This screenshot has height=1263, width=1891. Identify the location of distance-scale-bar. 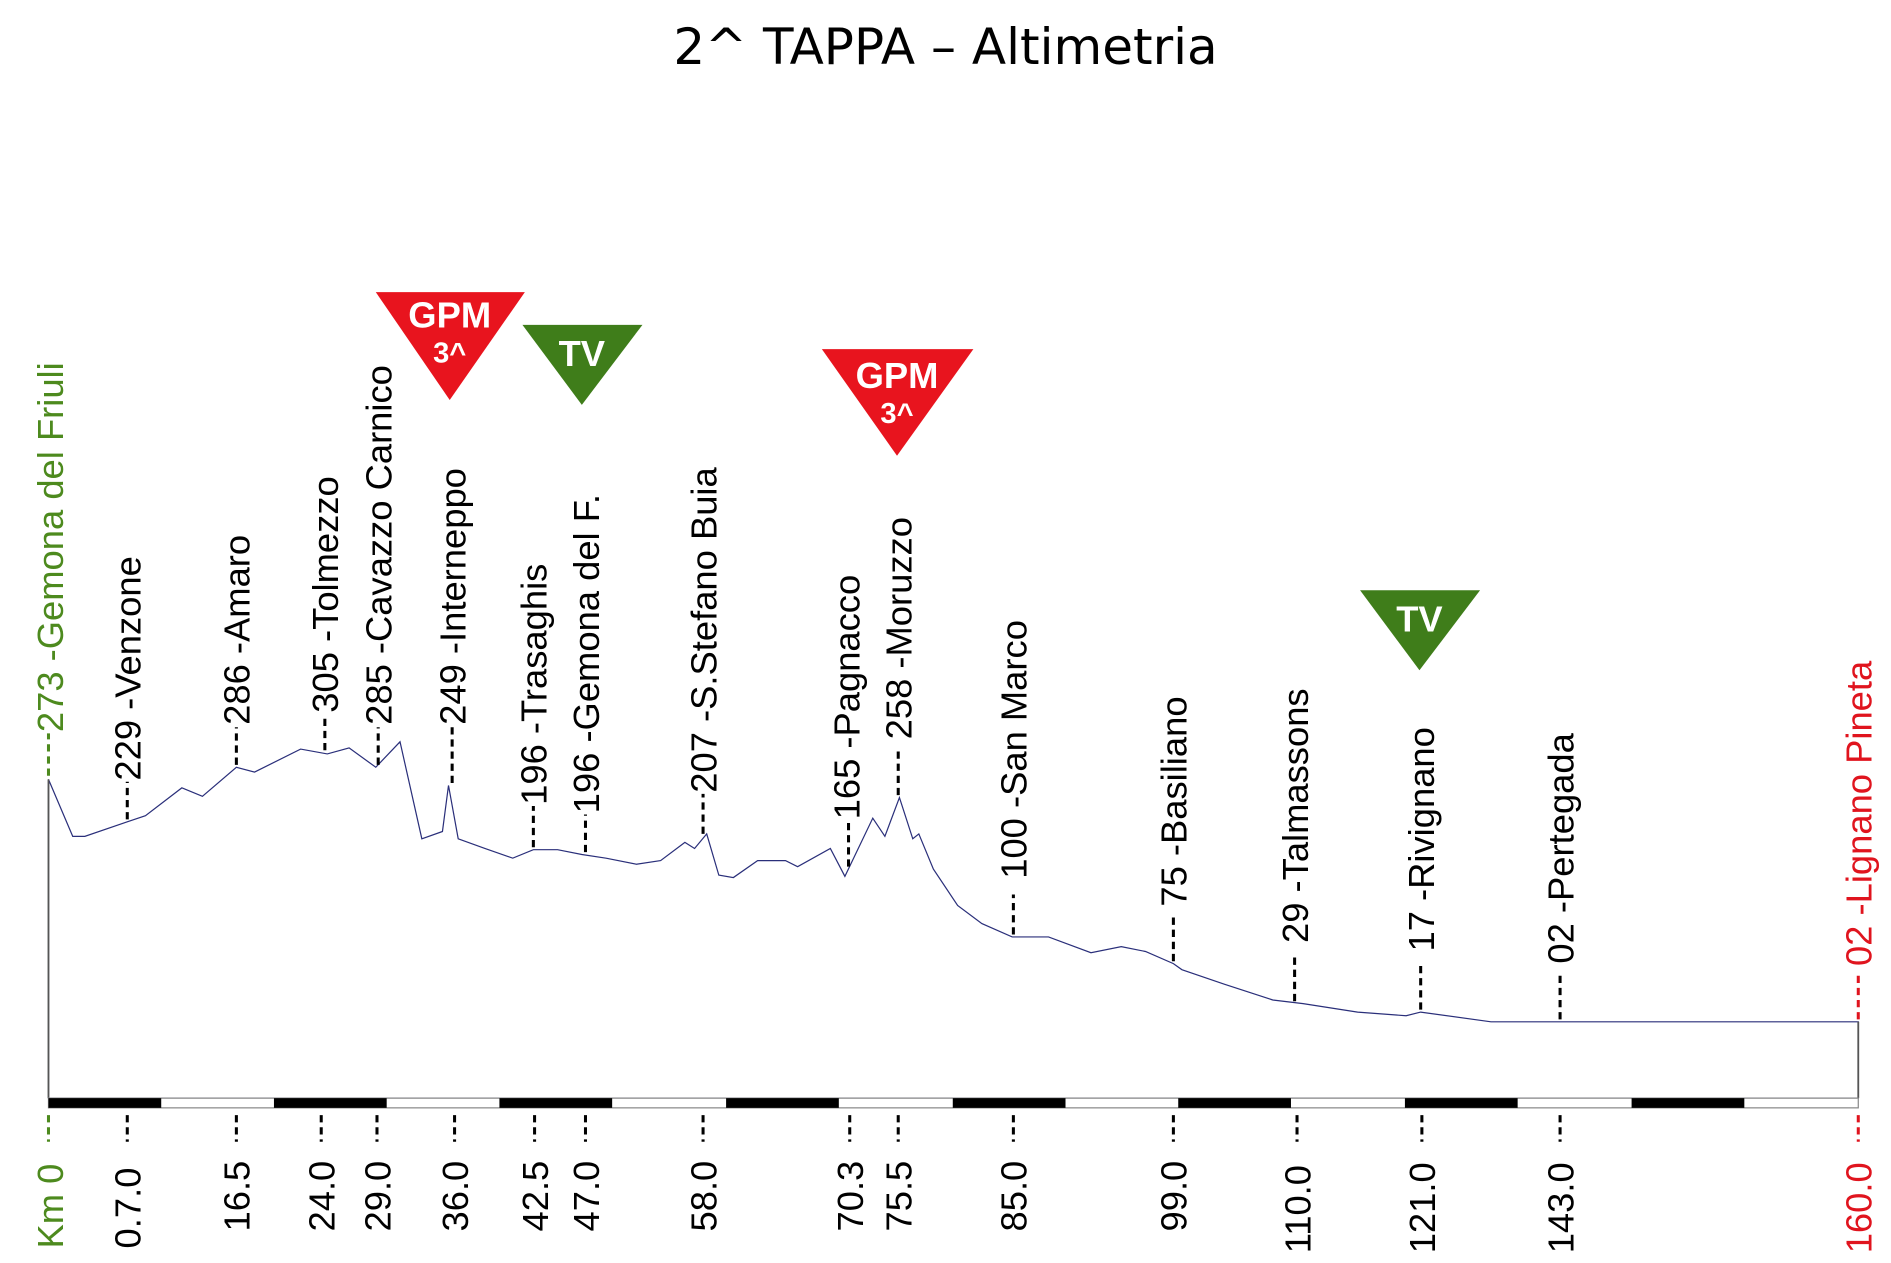
(953, 1103).